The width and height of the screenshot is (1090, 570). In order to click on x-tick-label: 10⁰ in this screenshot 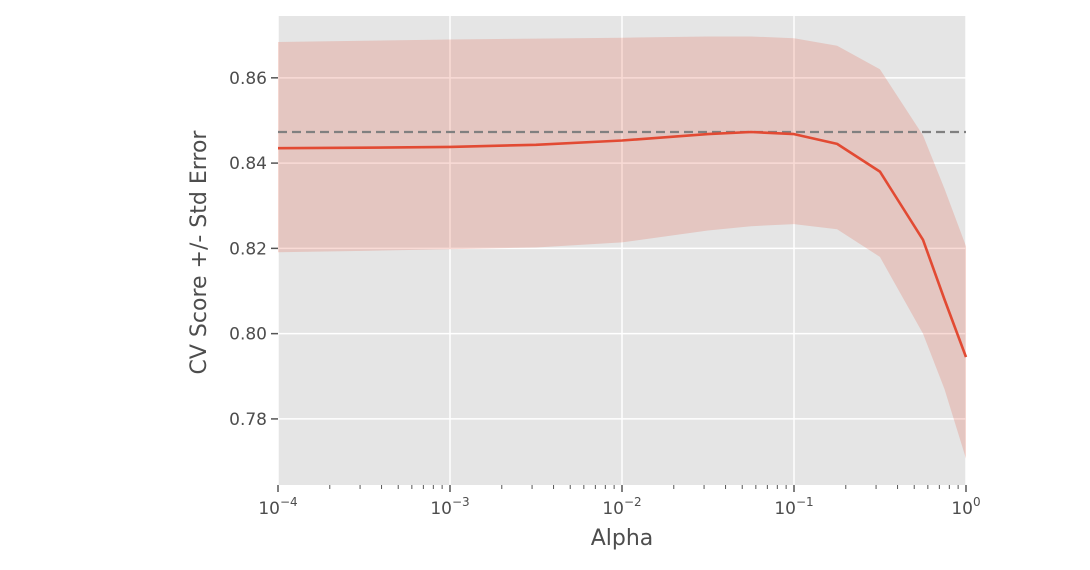, I will do `click(965, 507)`.